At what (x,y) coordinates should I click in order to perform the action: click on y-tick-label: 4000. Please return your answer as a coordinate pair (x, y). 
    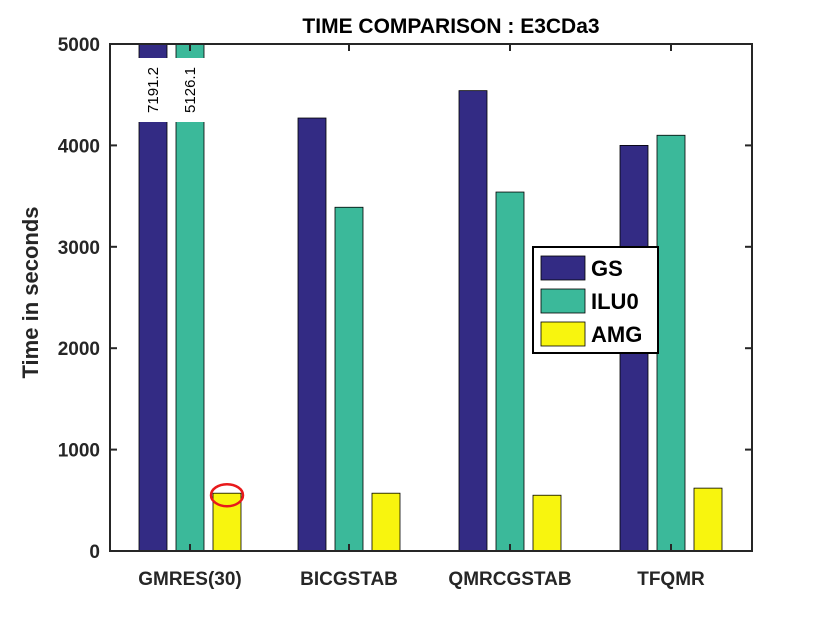
    Looking at the image, I should click on (79, 146).